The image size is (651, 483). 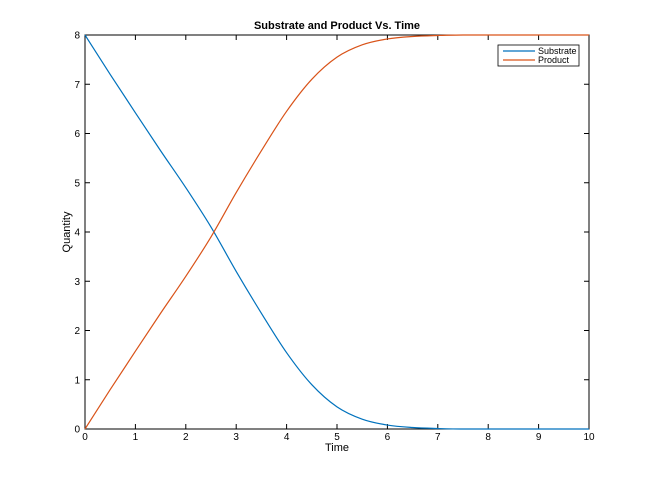 I want to click on y-axis-label: Quantity, so click(x=67, y=231).